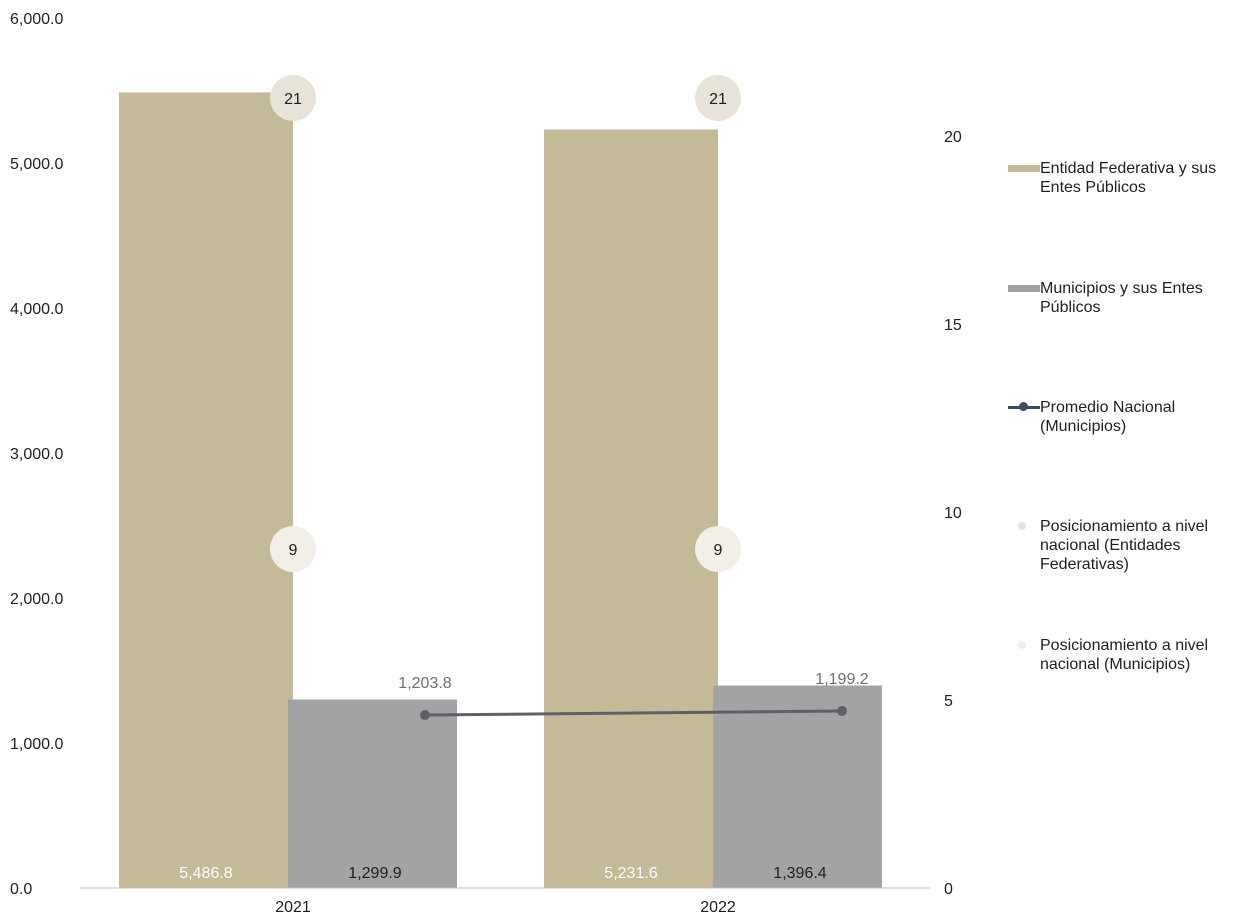  I want to click on y2-tick-label: 20, so click(953, 137).